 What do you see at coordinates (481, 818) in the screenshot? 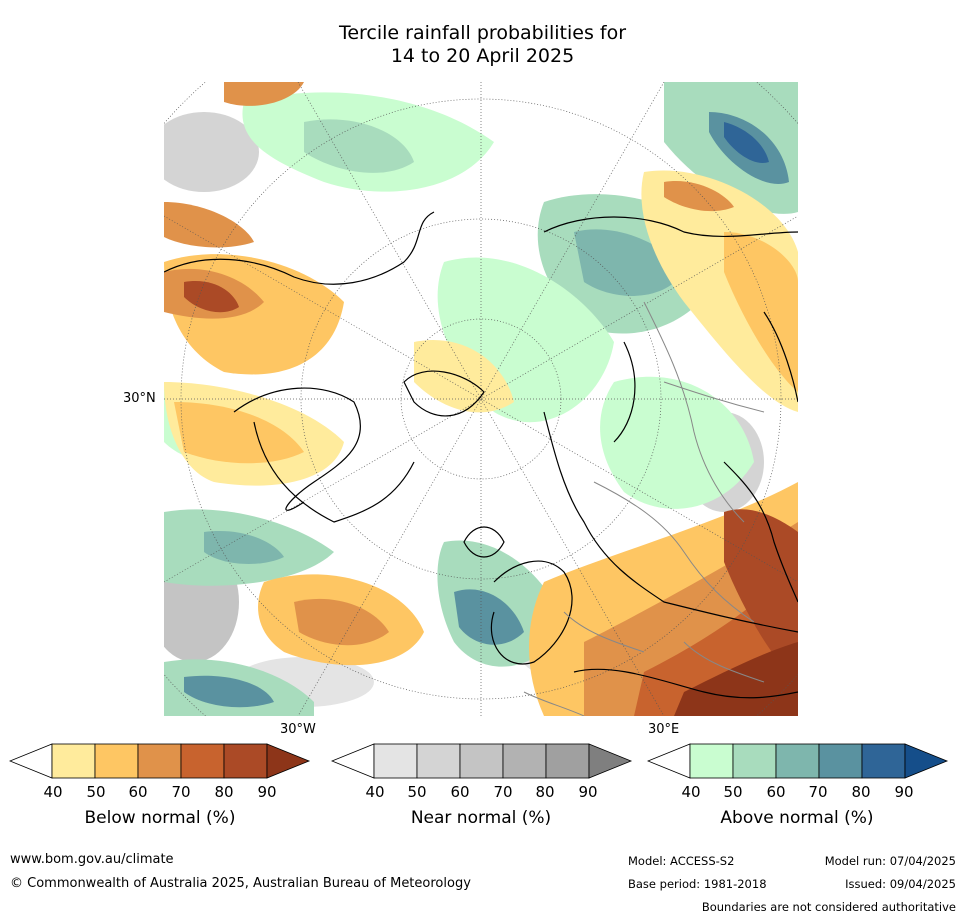
I see `colorbar-near-title: Near normal (%)` at bounding box center [481, 818].